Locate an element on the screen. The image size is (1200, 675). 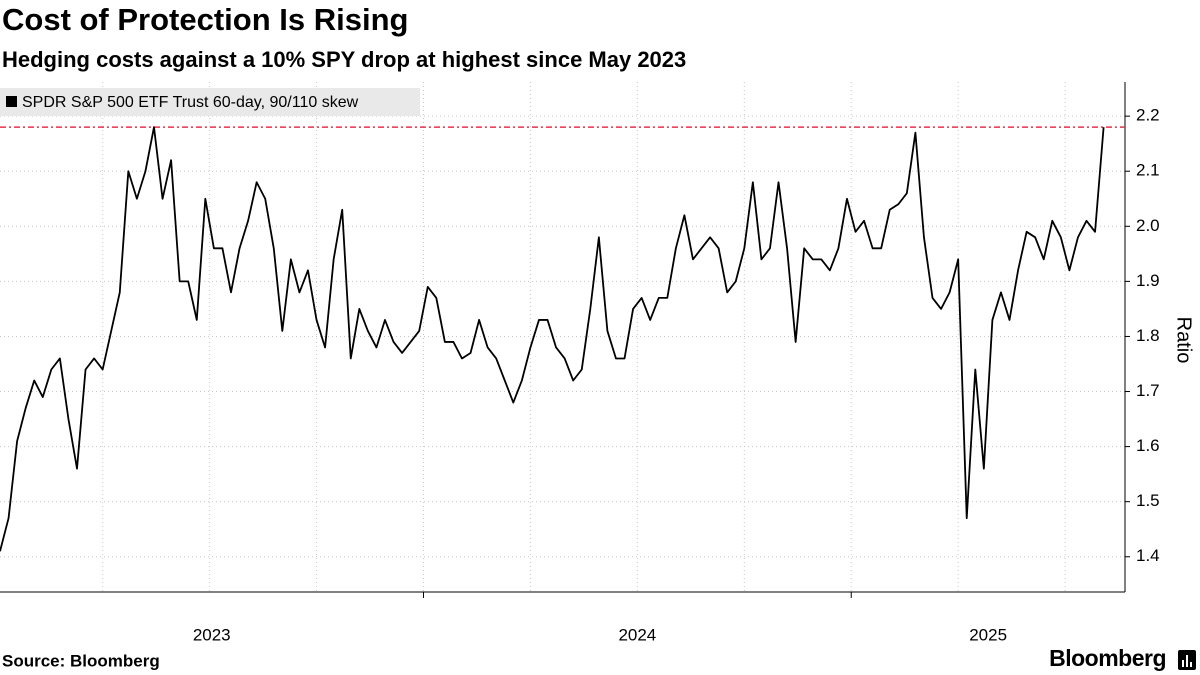
brand-icon is located at coordinates (1187, 660).